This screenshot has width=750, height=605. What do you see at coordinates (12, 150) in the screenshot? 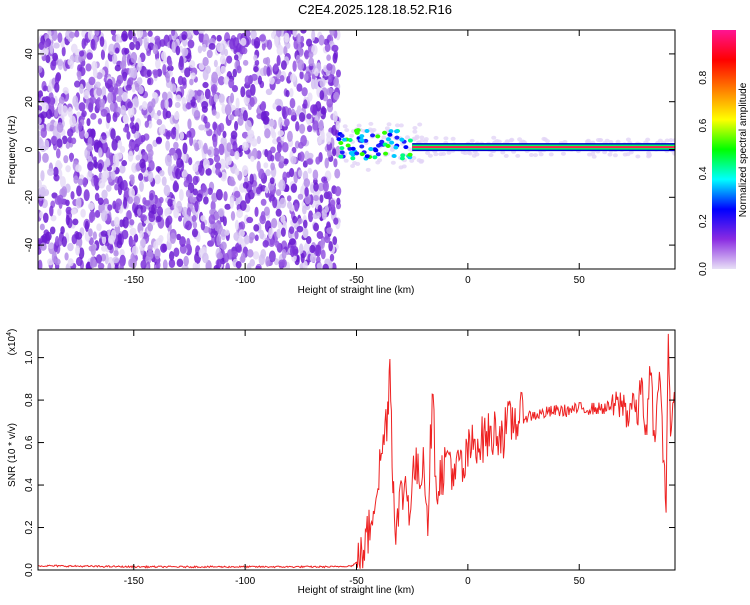
I see `spectrogram-y-axis-label: Frequency (Hz)` at bounding box center [12, 150].